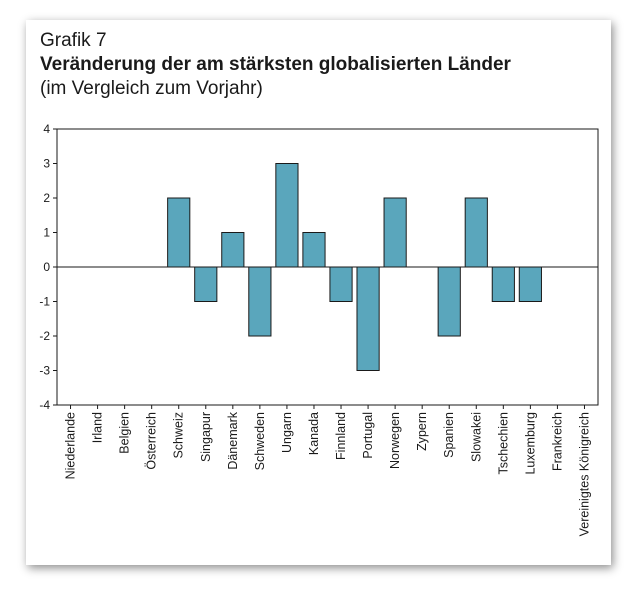 The image size is (641, 595). I want to click on x-tick-label: Vereinigtes Königreich, so click(584, 474).